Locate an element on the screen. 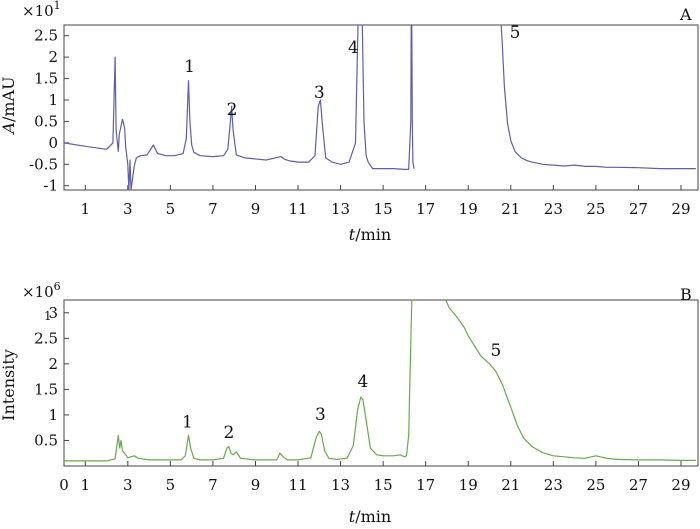  panel-b-x-tick-label: 0 is located at coordinates (64, 485).